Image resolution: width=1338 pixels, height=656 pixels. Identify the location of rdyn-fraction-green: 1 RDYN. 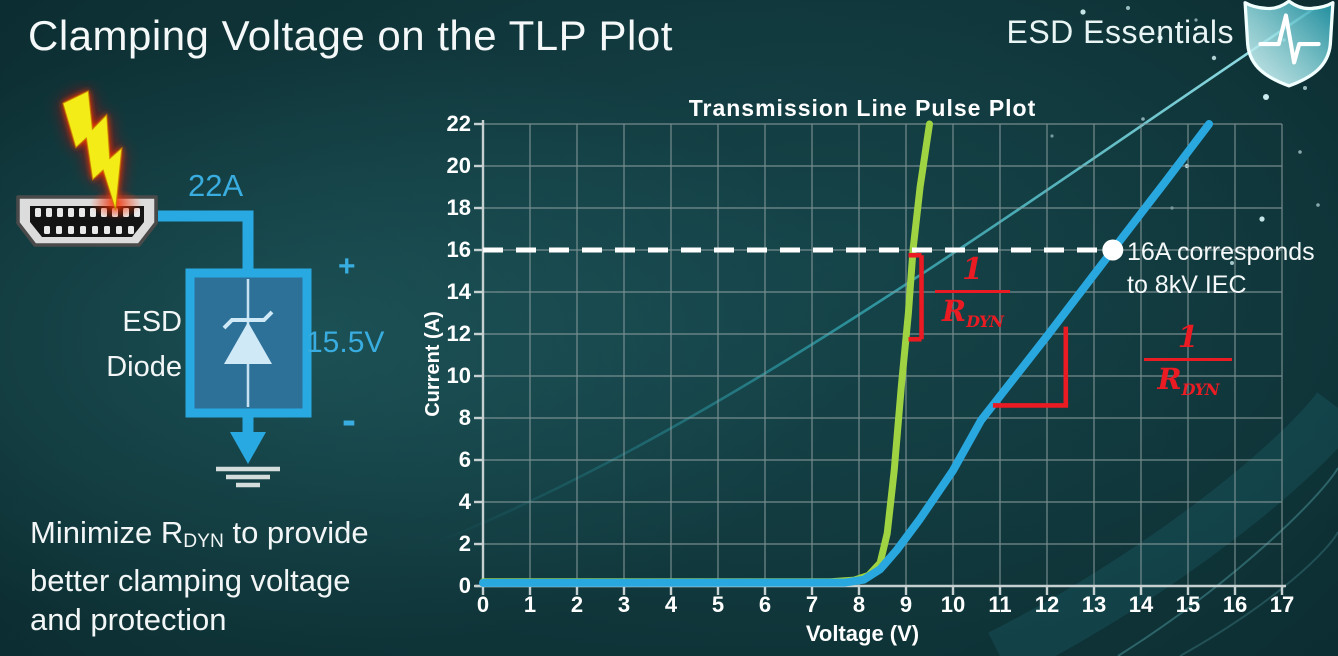
(972, 292).